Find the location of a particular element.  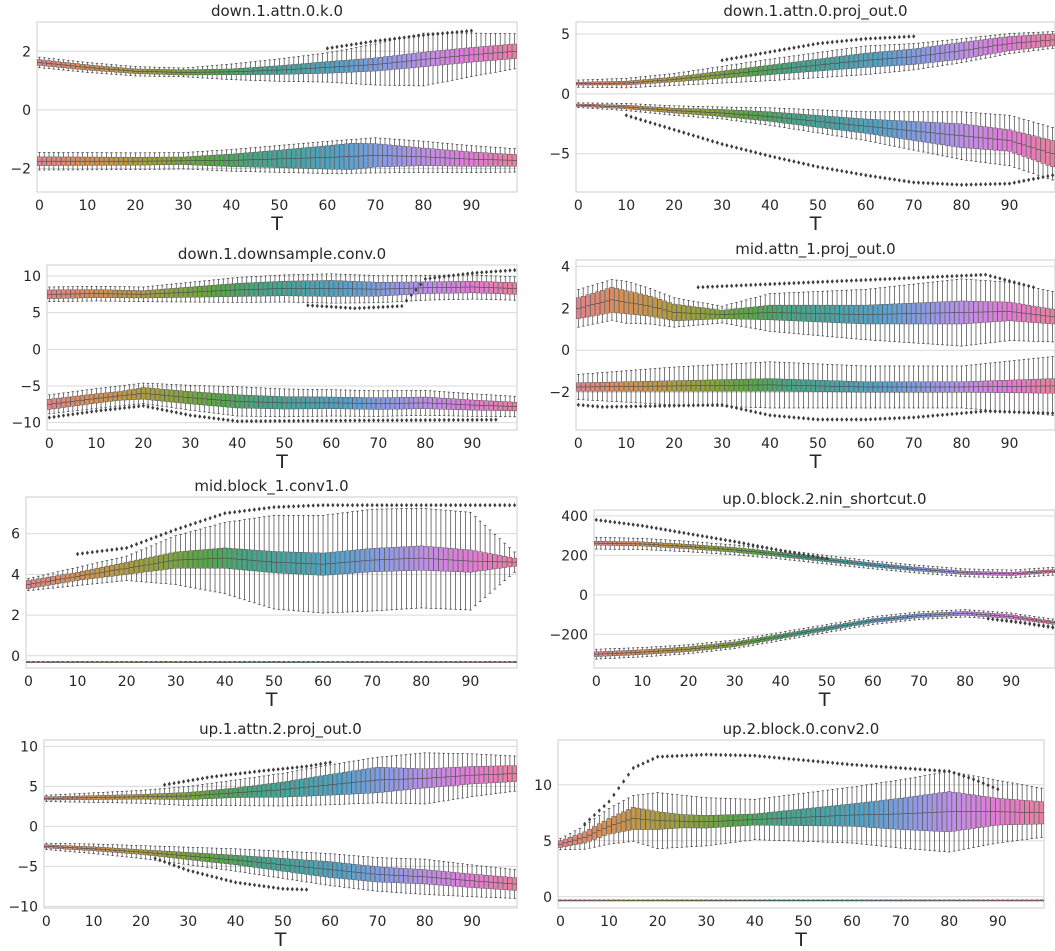

x-tick-label: 30 is located at coordinates (183, 206).